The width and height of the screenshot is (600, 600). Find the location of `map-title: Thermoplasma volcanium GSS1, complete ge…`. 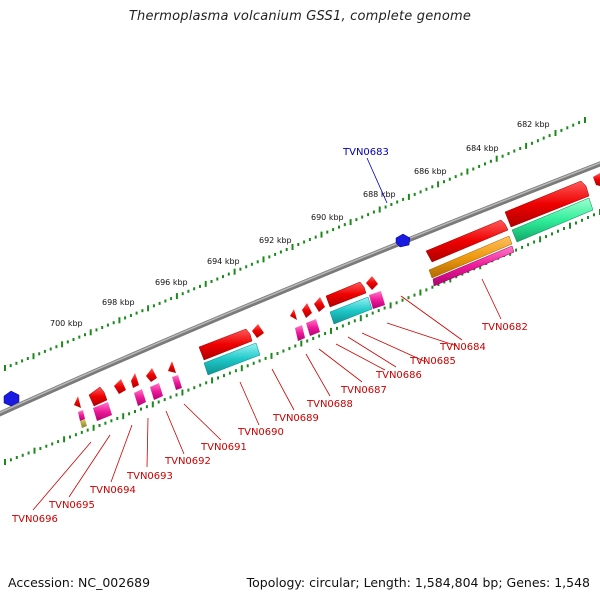

map-title: Thermoplasma volcanium GSS1, complete ge… is located at coordinates (300, 16).